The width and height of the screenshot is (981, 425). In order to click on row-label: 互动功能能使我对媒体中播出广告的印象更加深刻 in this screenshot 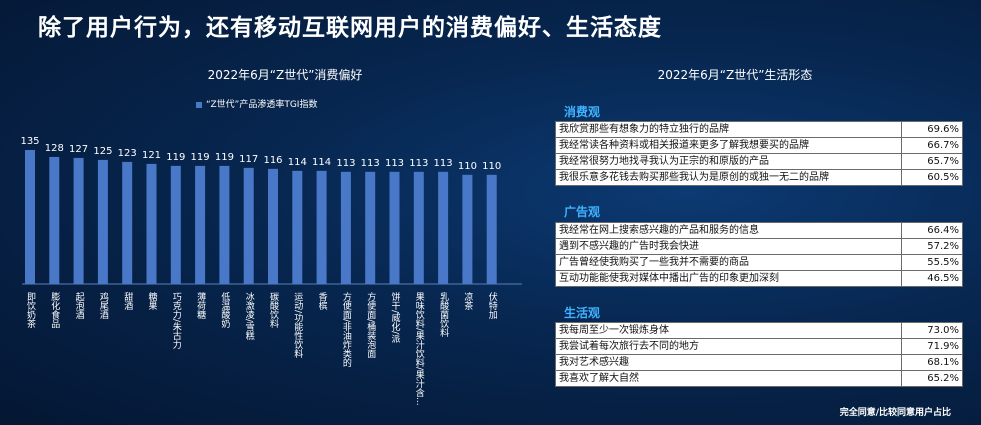, I will do `click(728, 278)`.